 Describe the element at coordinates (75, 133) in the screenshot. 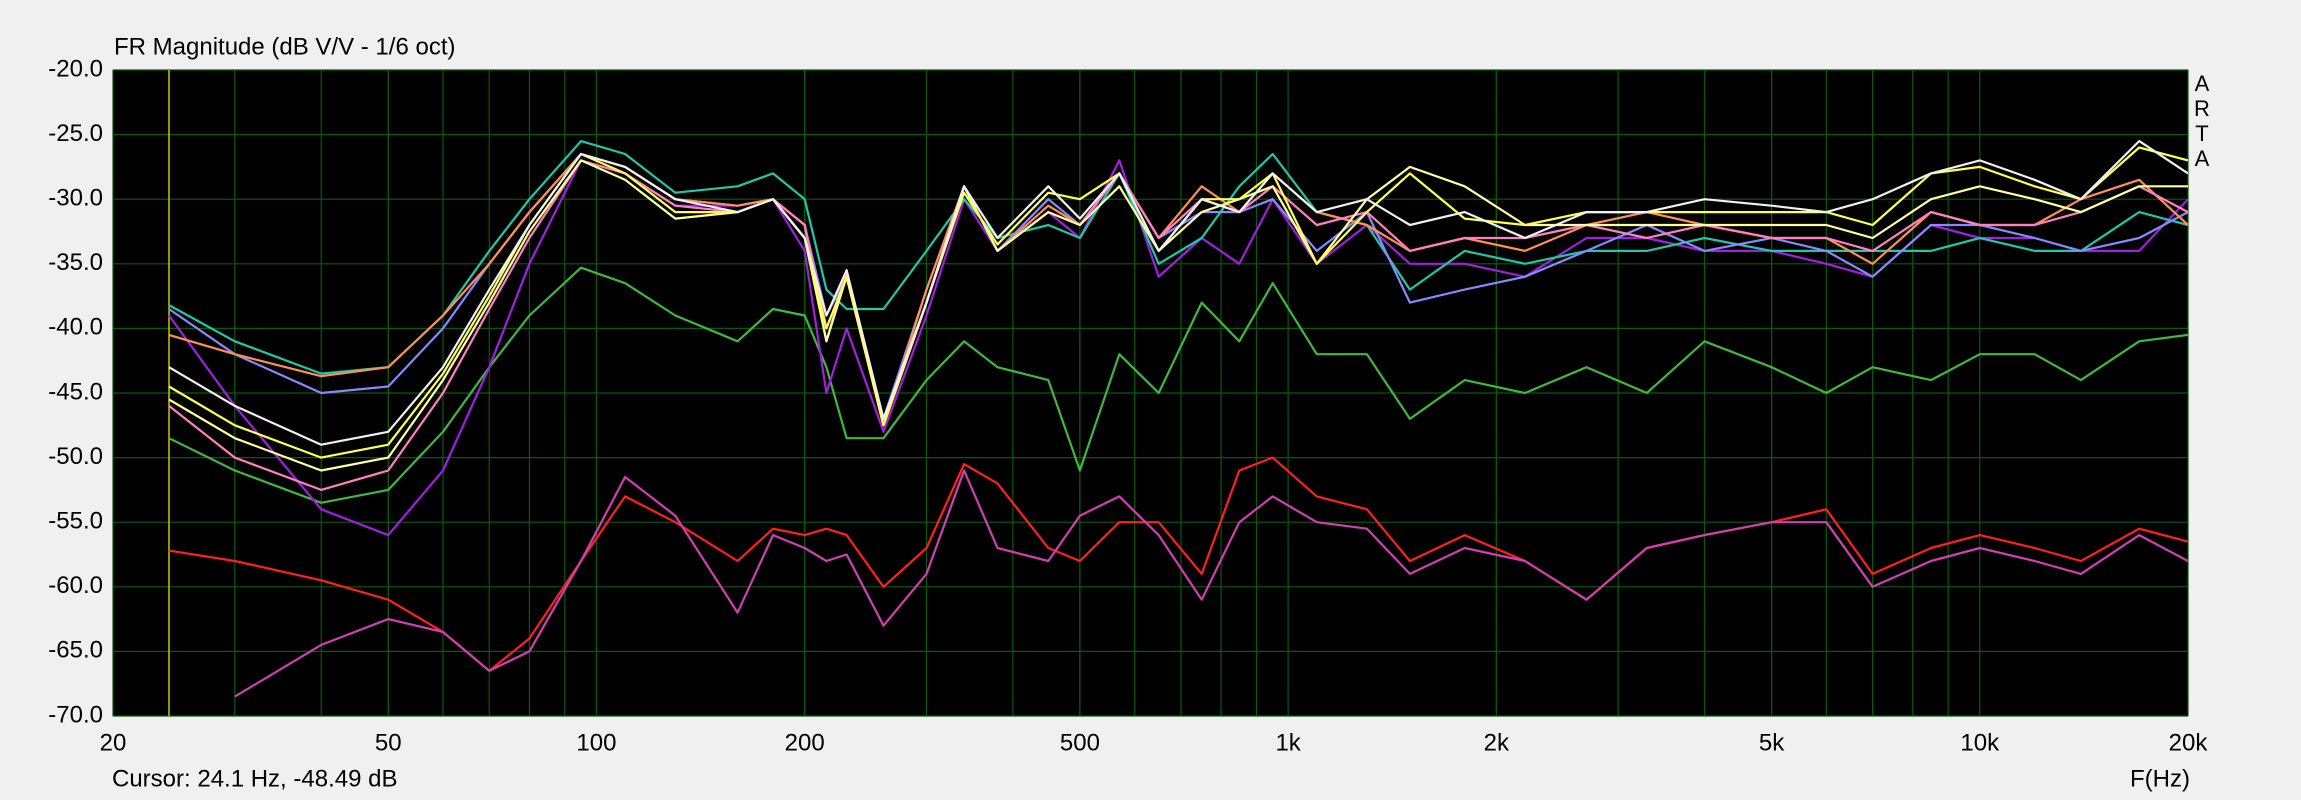

I see `y-tick-label: -25.0` at that location.